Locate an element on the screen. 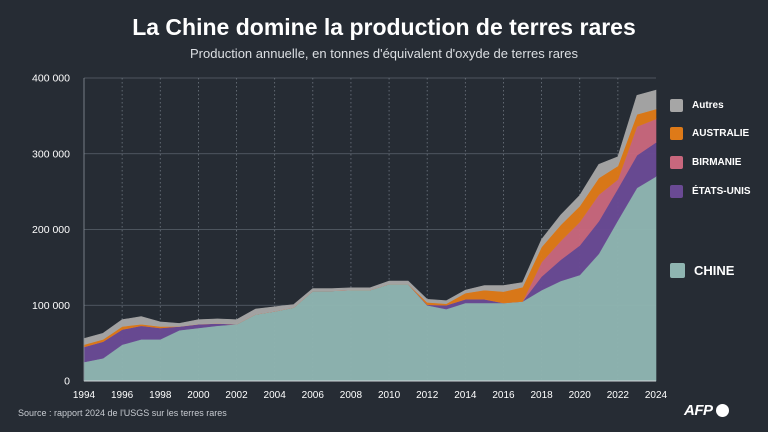  x-tick-label: 2020 is located at coordinates (580, 395).